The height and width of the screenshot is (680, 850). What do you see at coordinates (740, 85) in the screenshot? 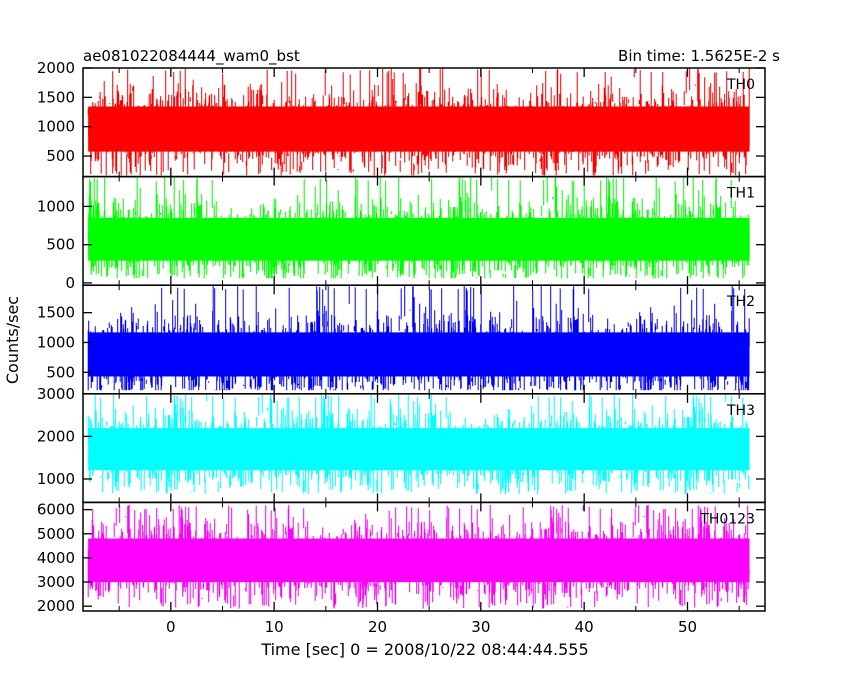
I see `panel-label-th0: TH0` at bounding box center [740, 85].